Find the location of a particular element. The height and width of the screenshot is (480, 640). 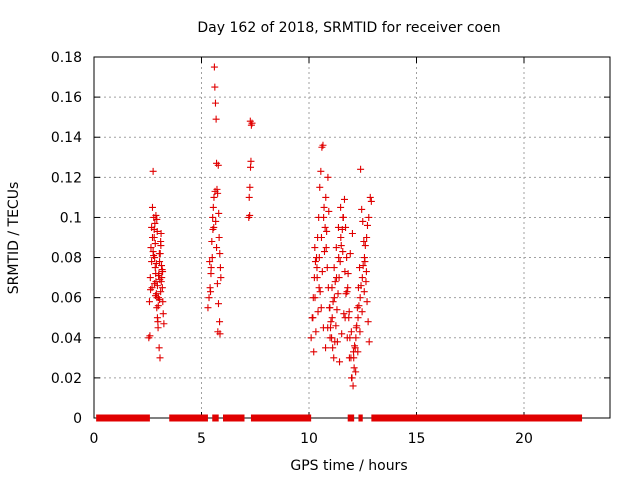

x-tick-label: 15 is located at coordinates (417, 439).